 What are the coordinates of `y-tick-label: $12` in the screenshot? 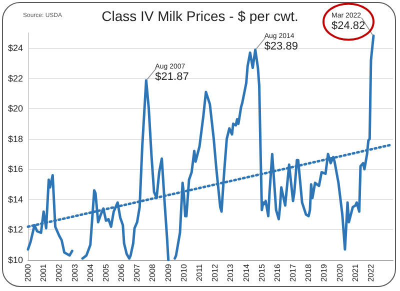 It's located at (15, 229).